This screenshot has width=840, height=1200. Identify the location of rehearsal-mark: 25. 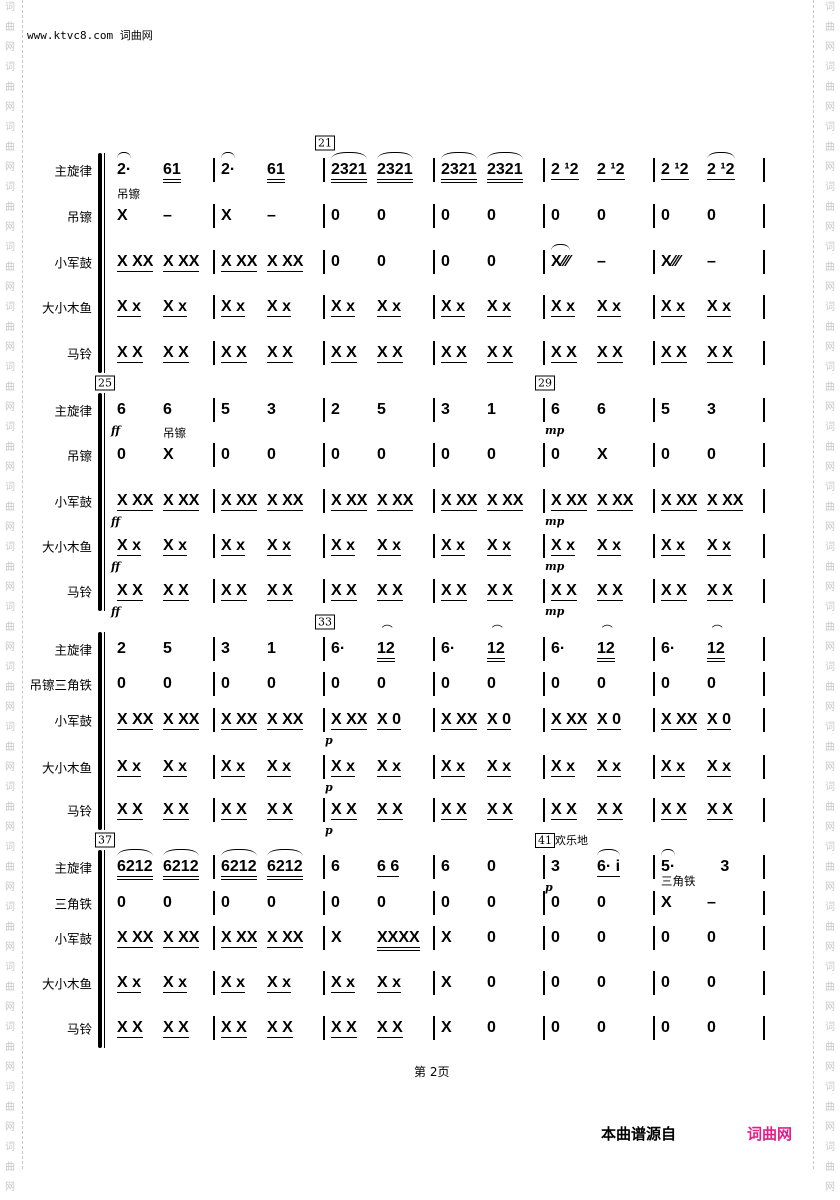
(105, 383).